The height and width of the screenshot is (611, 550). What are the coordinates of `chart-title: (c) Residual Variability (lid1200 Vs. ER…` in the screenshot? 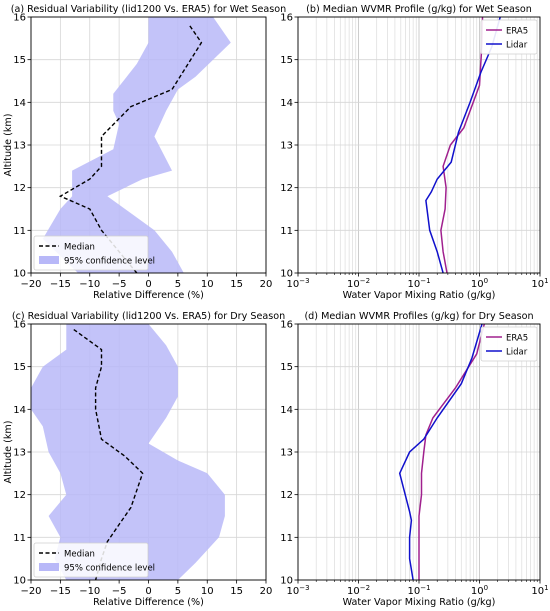 It's located at (148, 316).